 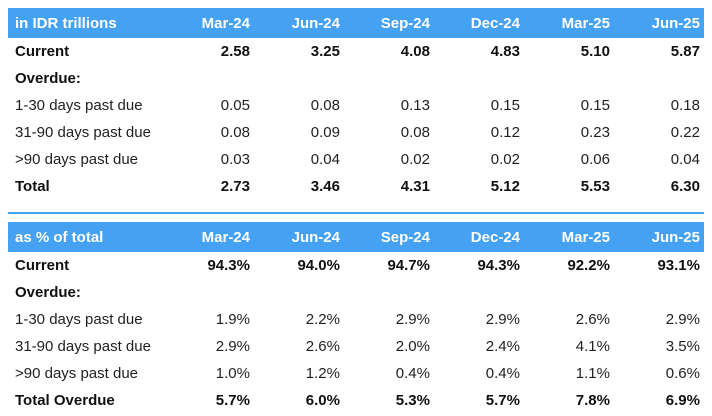 What do you see at coordinates (325, 159) in the screenshot?
I see `cell-value: 0.04` at bounding box center [325, 159].